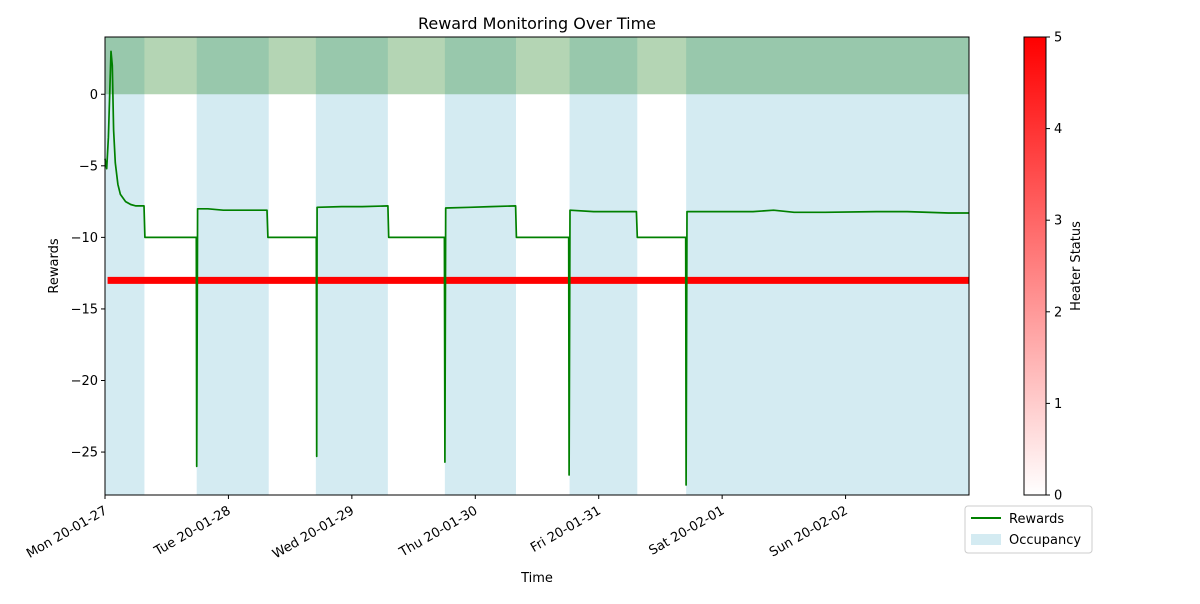 This screenshot has height=604, width=1200. Describe the element at coordinates (88, 274) in the screenshot. I see `y-axis: 0 −5 −10 −15 −20 −25` at that location.